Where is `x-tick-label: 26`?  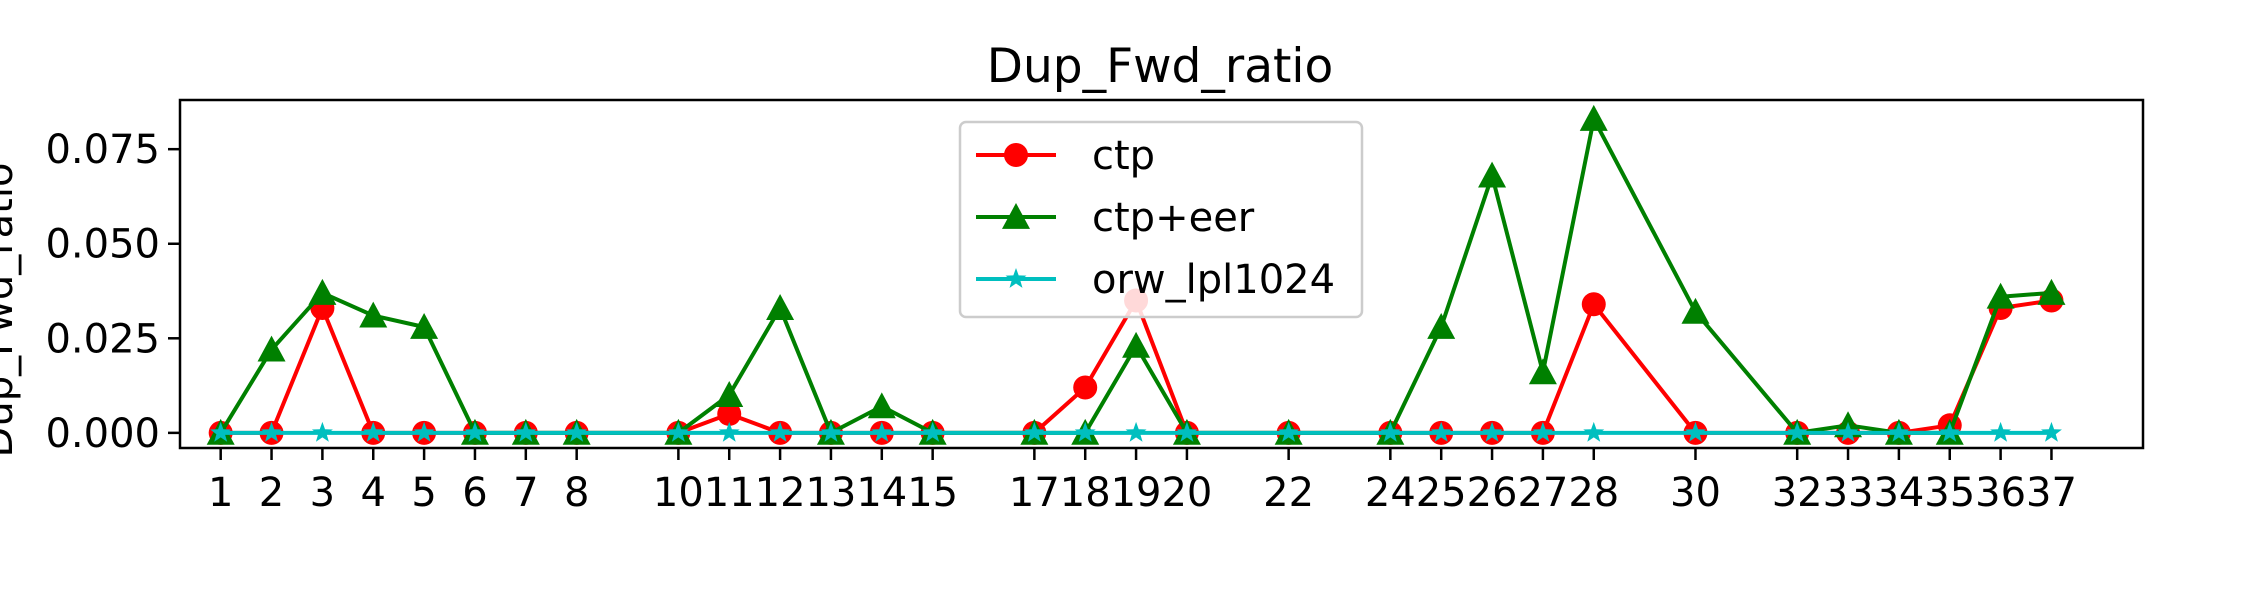
x-tick-label: 26 is located at coordinates (1492, 493).